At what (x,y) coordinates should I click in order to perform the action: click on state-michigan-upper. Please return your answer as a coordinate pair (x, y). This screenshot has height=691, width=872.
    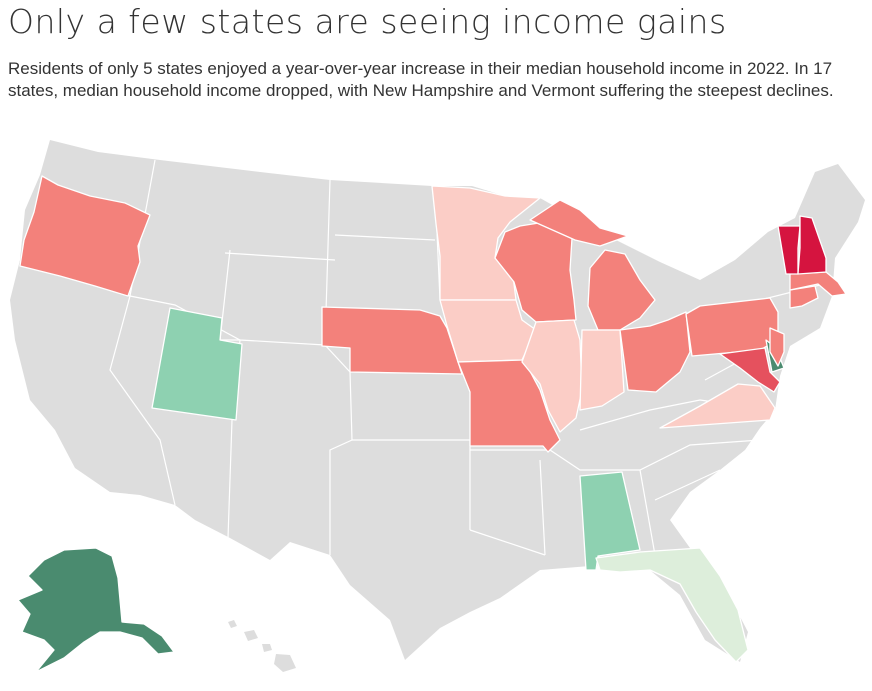
    Looking at the image, I should click on (579, 223).